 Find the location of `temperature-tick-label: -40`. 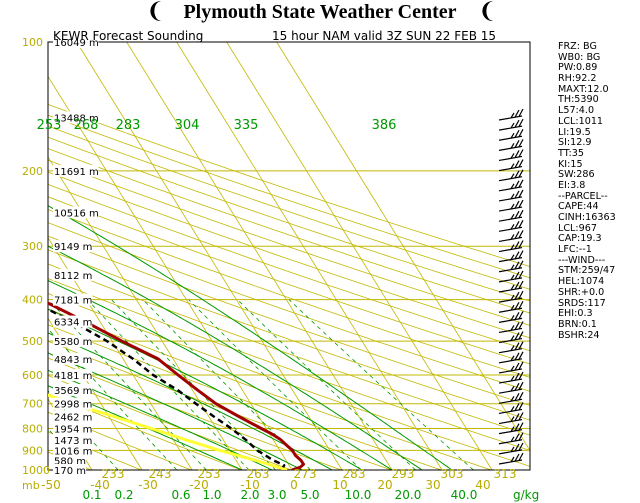

temperature-tick-label: -40 is located at coordinates (100, 485).